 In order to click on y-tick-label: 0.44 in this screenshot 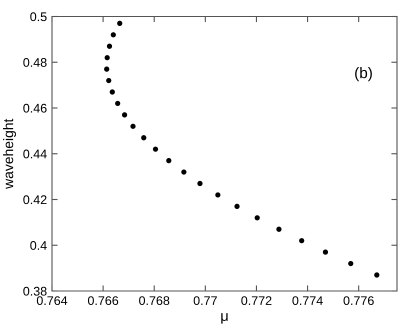, I will do `click(35, 154)`.